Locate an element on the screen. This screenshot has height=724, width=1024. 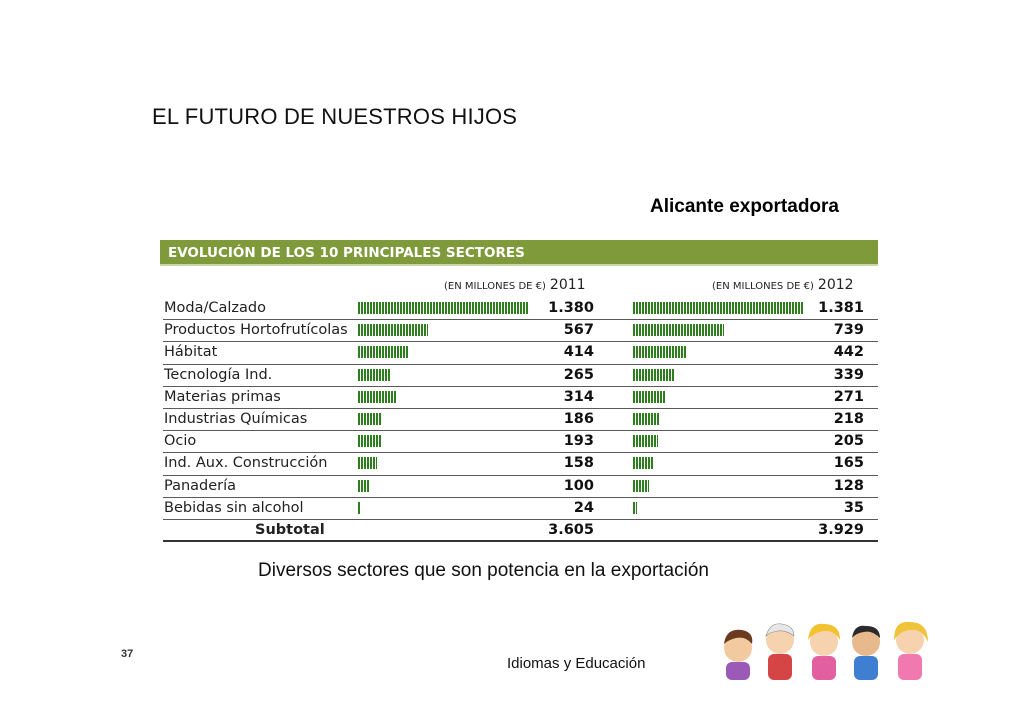
table-row: Productos Hortofrutícolas 567 739 is located at coordinates (520, 331).